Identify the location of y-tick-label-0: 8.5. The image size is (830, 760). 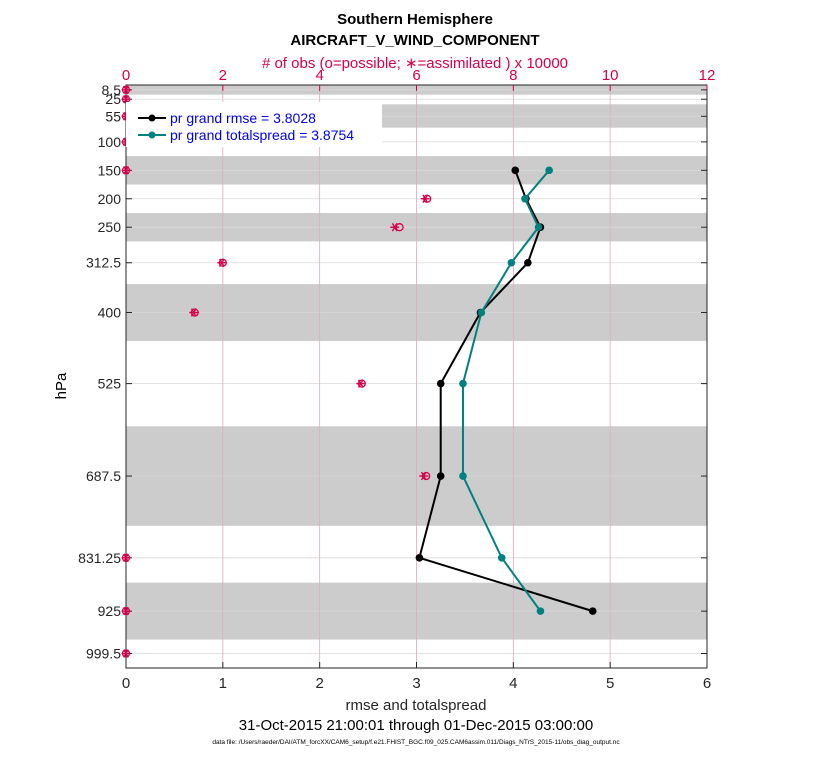
(112, 90).